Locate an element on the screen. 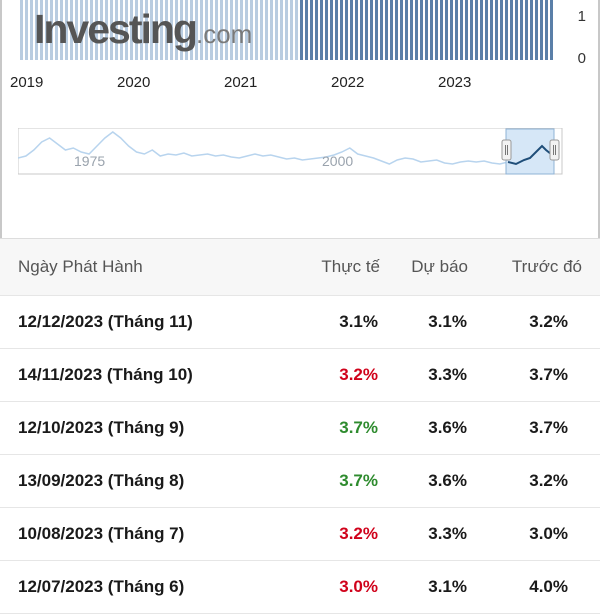 This screenshot has width=600, height=614. forecast-value-cell: 3.1% is located at coordinates (447, 321).